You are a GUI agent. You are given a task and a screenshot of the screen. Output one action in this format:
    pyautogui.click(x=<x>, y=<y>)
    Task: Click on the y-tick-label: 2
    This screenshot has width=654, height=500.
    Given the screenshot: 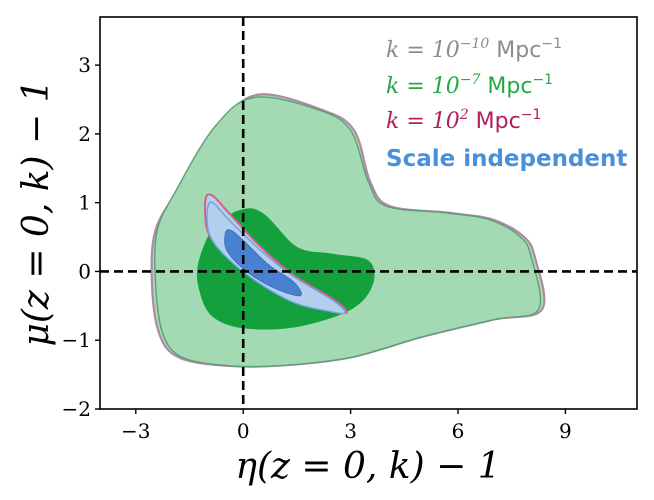 What is the action you would take?
    pyautogui.click(x=84, y=134)
    